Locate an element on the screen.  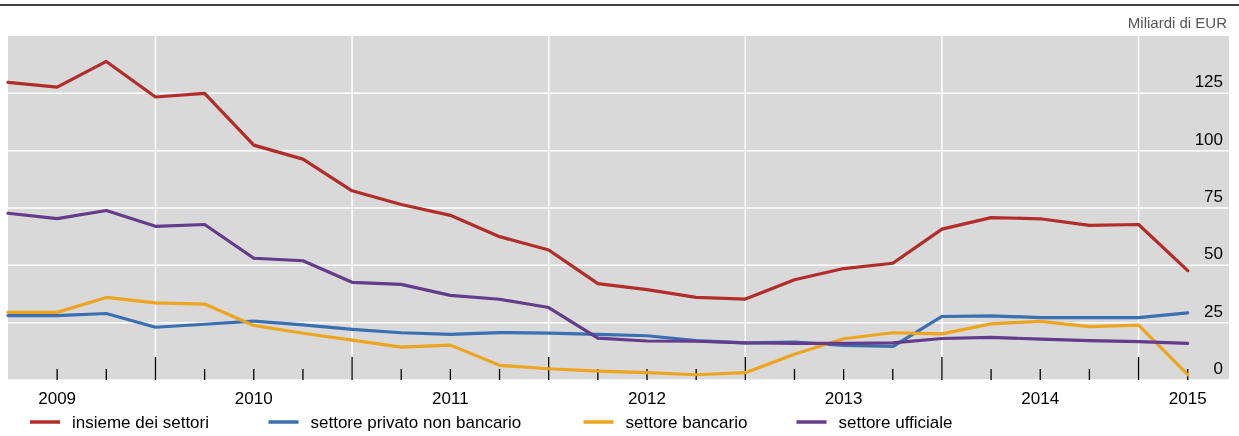
x-tick-label: 2012 is located at coordinates (647, 398).